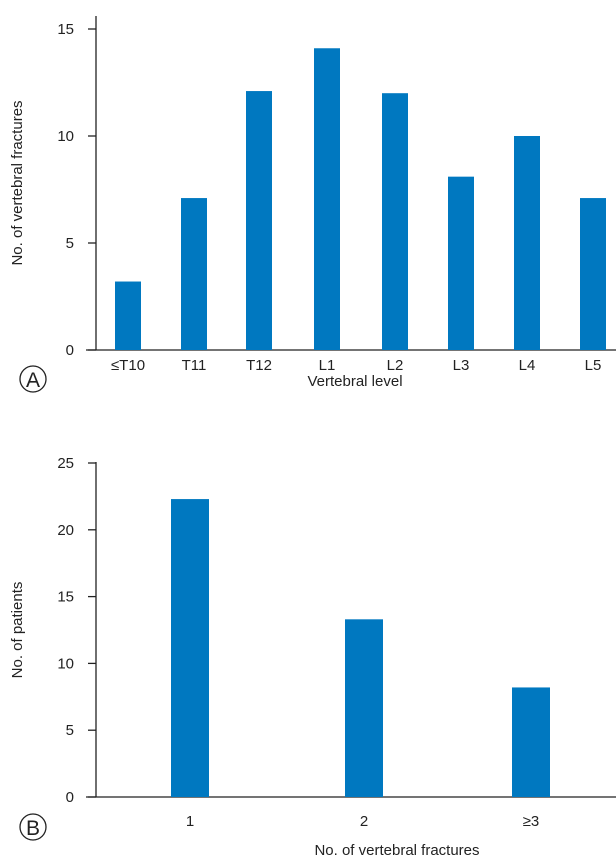 This screenshot has width=616, height=866. Describe the element at coordinates (65, 530) in the screenshot. I see `y-tick-label: 20` at that location.